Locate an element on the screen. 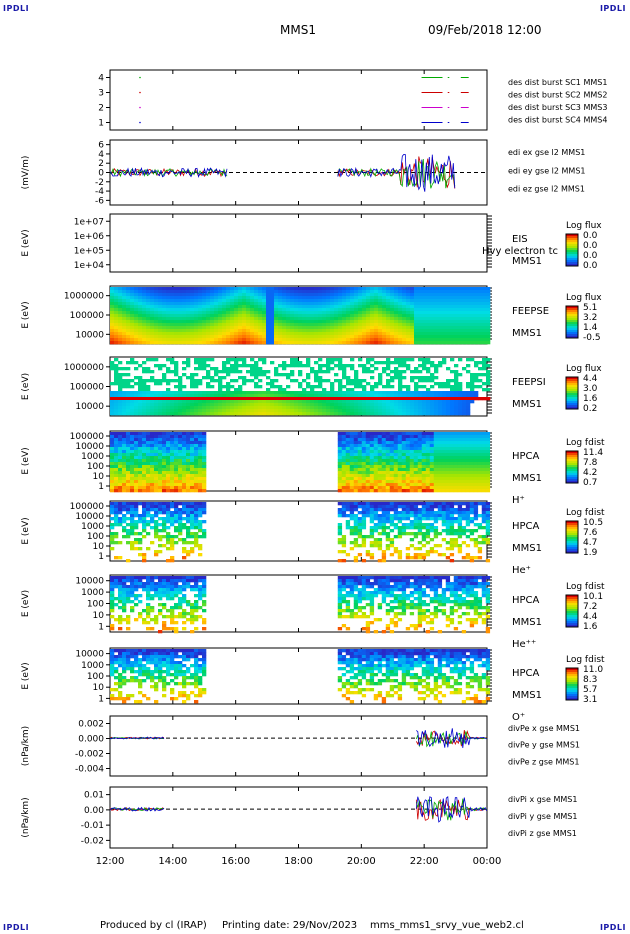  panel-2-ylabel: (mV/m) is located at coordinates (26, 173).